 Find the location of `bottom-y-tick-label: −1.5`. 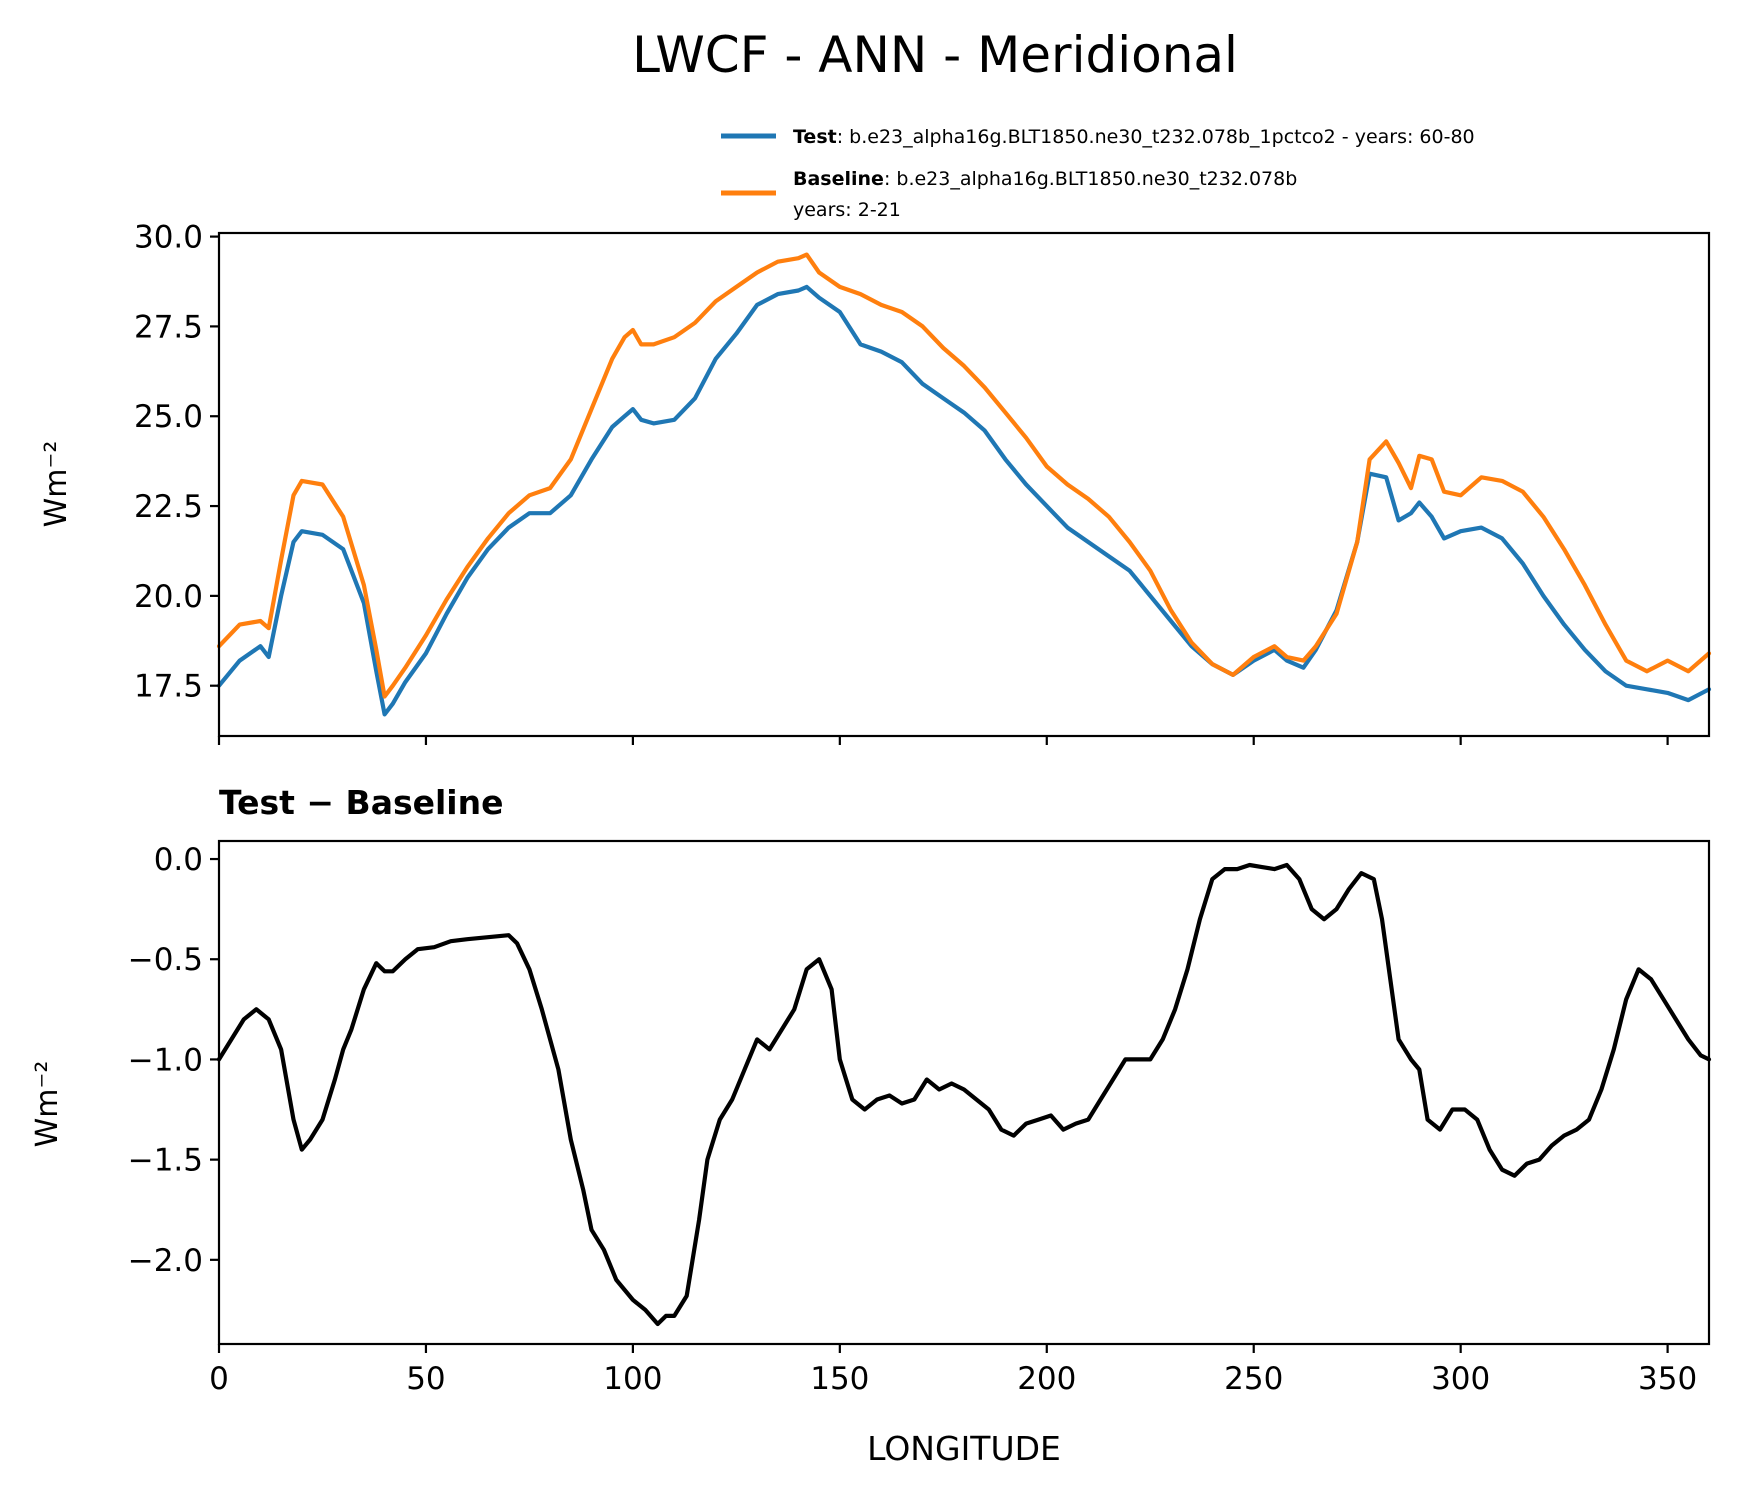

bottom-y-tick-label: −1.5 is located at coordinates (165, 1161).